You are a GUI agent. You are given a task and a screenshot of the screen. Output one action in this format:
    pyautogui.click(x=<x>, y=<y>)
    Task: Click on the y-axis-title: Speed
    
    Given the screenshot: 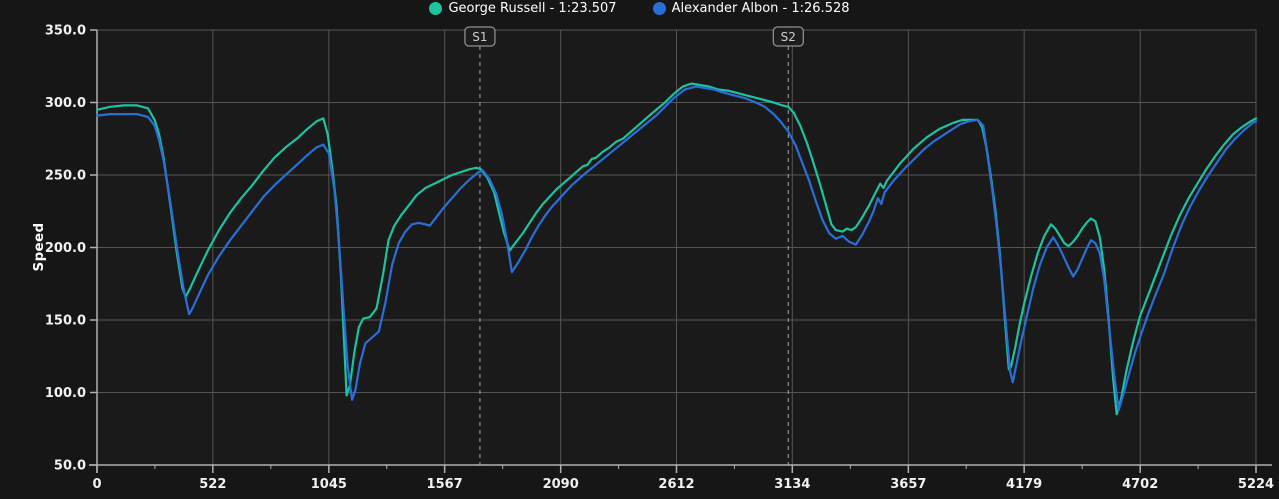 What is the action you would take?
    pyautogui.click(x=39, y=247)
    